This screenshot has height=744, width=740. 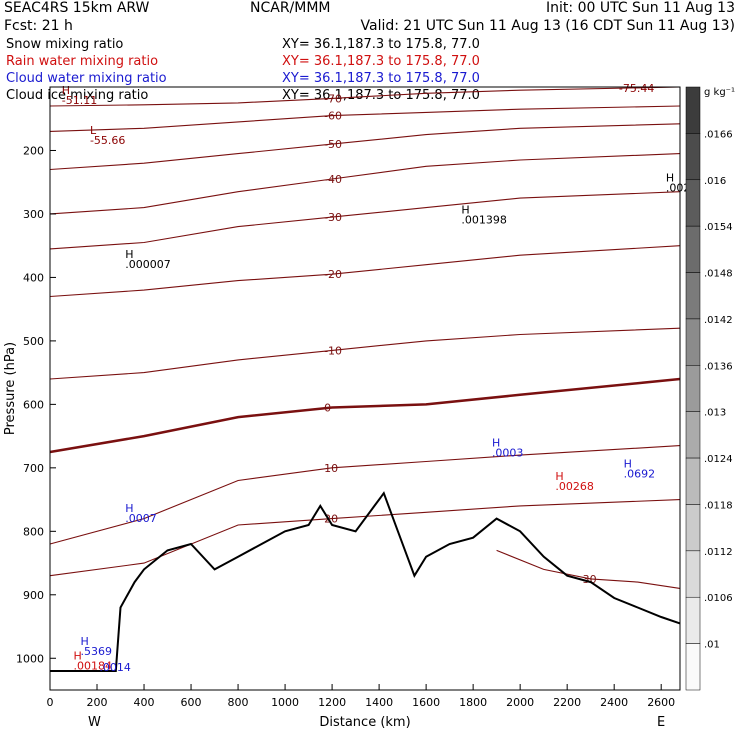 What do you see at coordinates (715, 413) in the screenshot?
I see `colorbar-tick-label: .013` at bounding box center [715, 413].